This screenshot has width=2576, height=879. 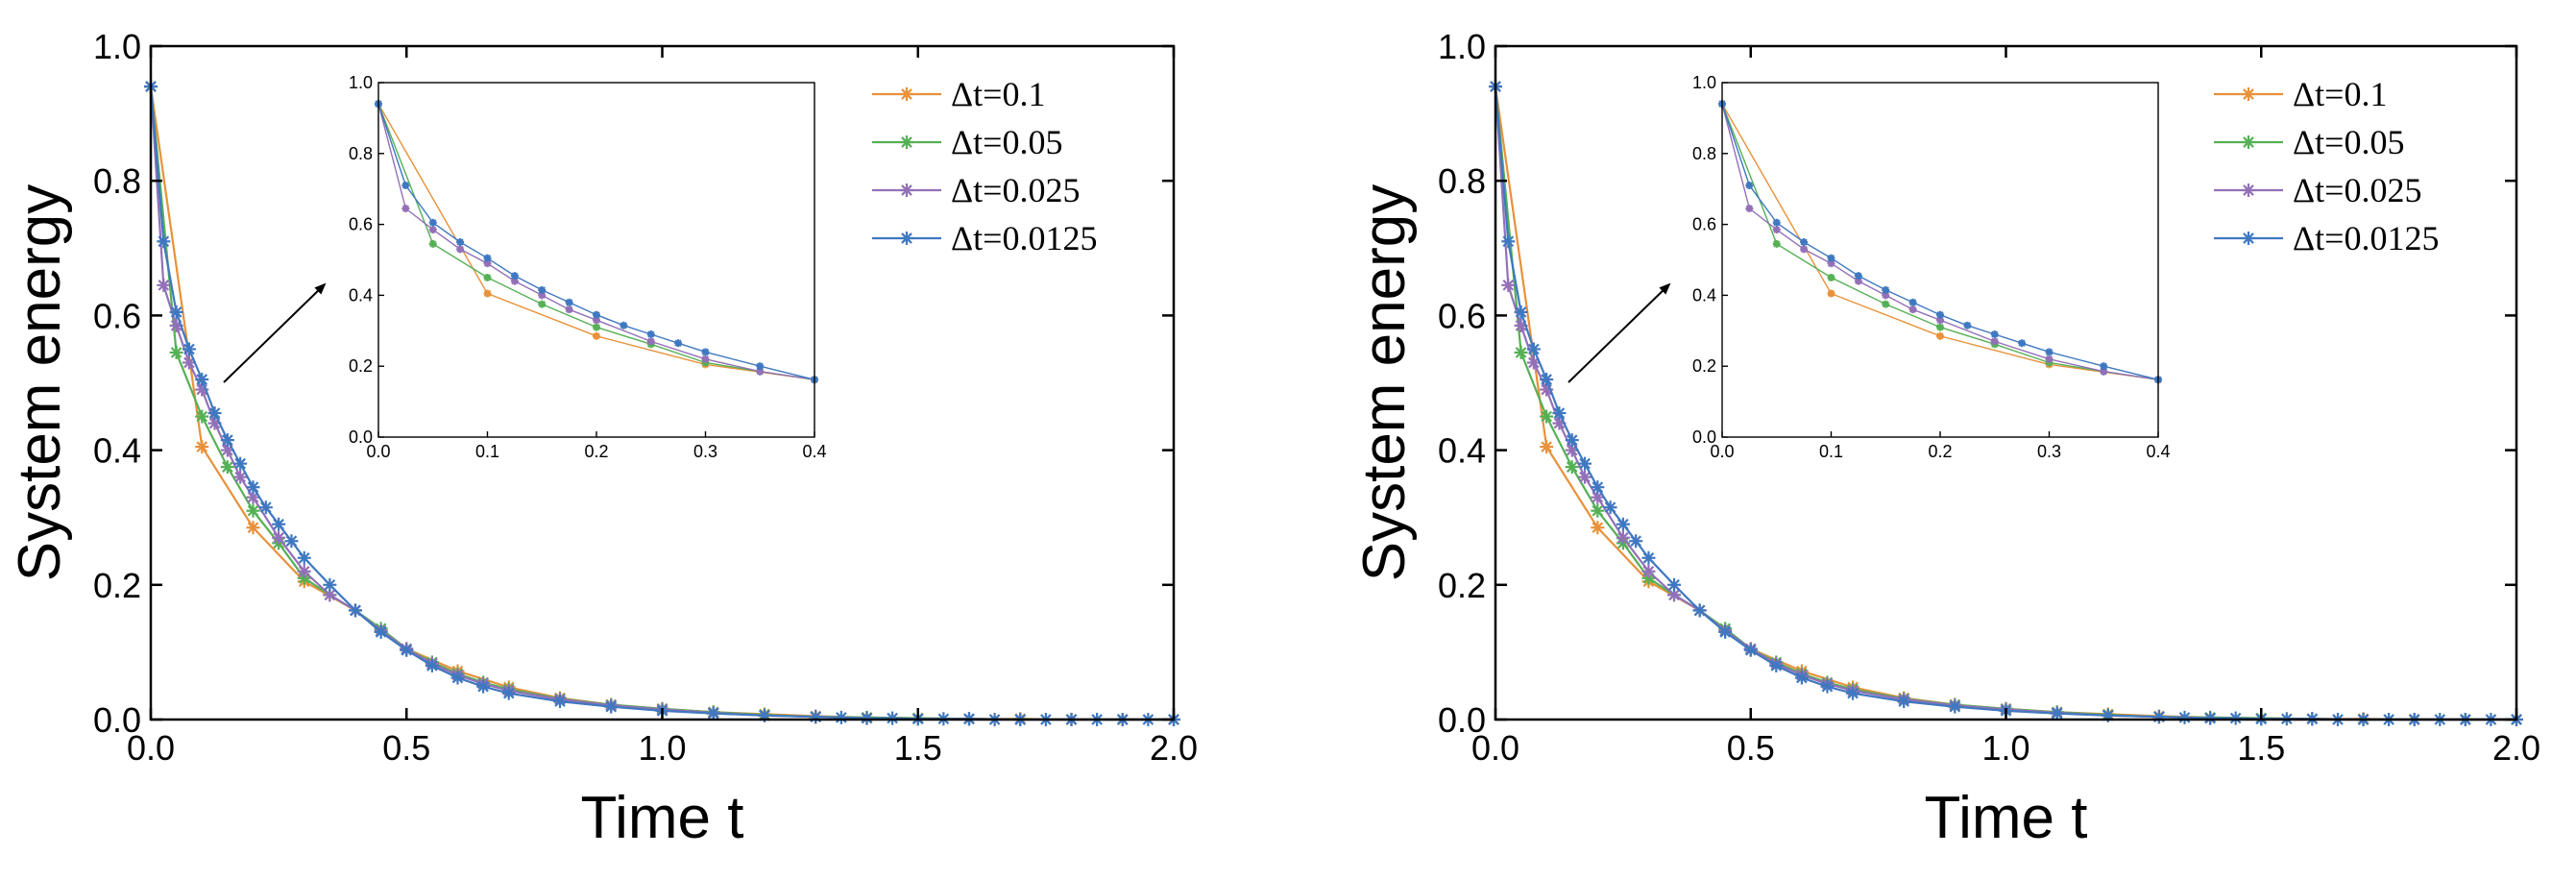 I want to click on legend-label: Δt=0.05, so click(x=1006, y=142).